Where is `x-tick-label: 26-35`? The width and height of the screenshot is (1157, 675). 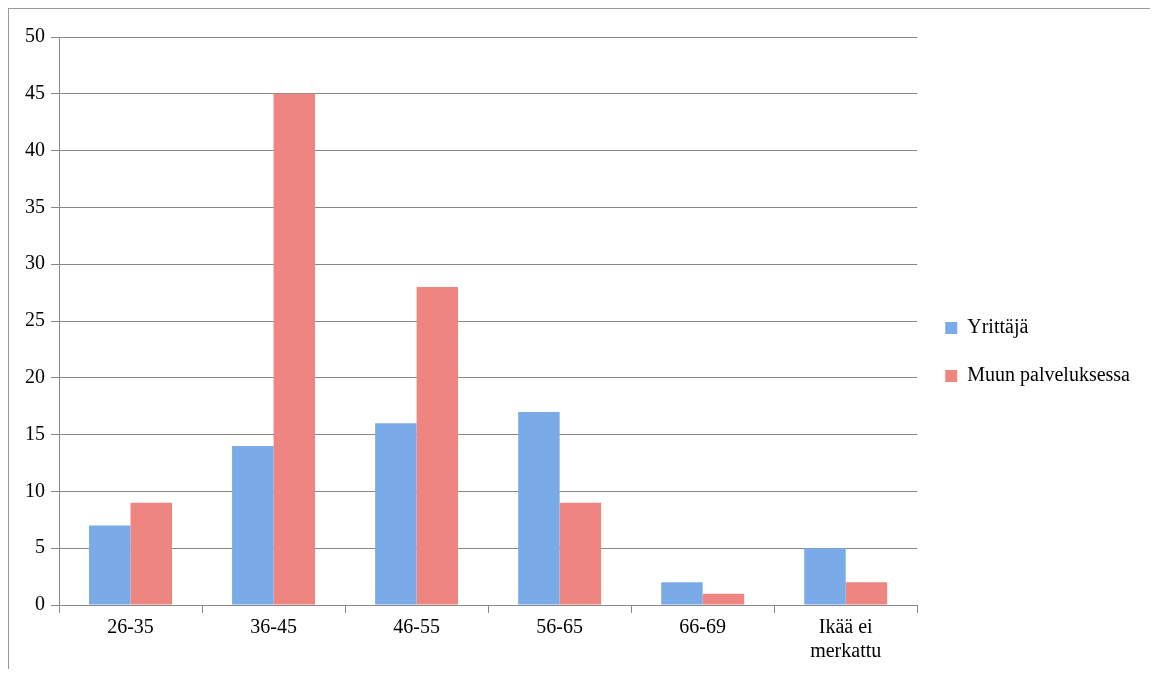
x-tick-label: 26-35 is located at coordinates (130, 626).